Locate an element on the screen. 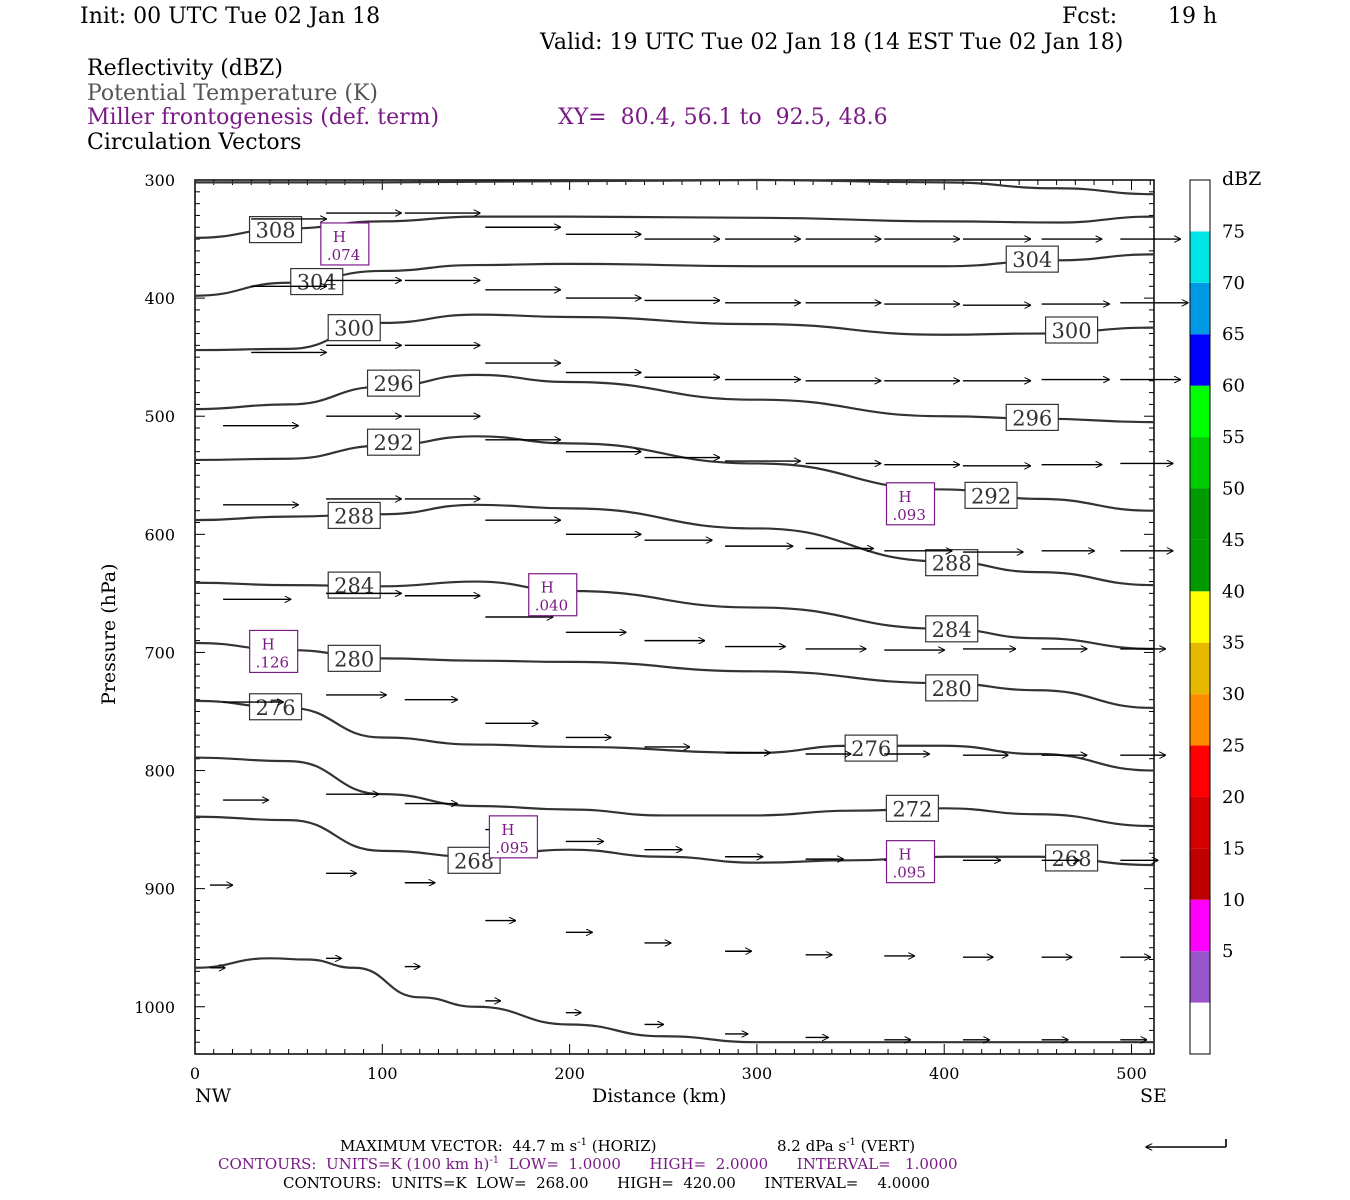  fcst-label: Fcst: is located at coordinates (1090, 16).